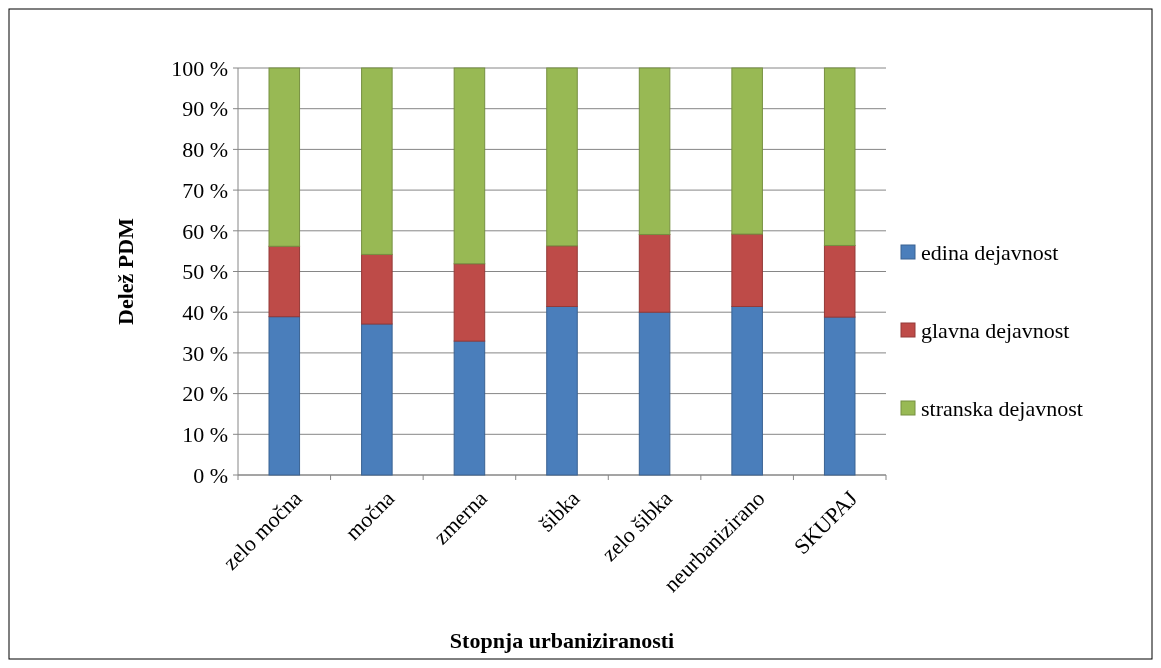 This screenshot has width=1161, height=668. What do you see at coordinates (562, 640) in the screenshot?
I see `x-axis-title: Stopnja urbaniziranosti` at bounding box center [562, 640].